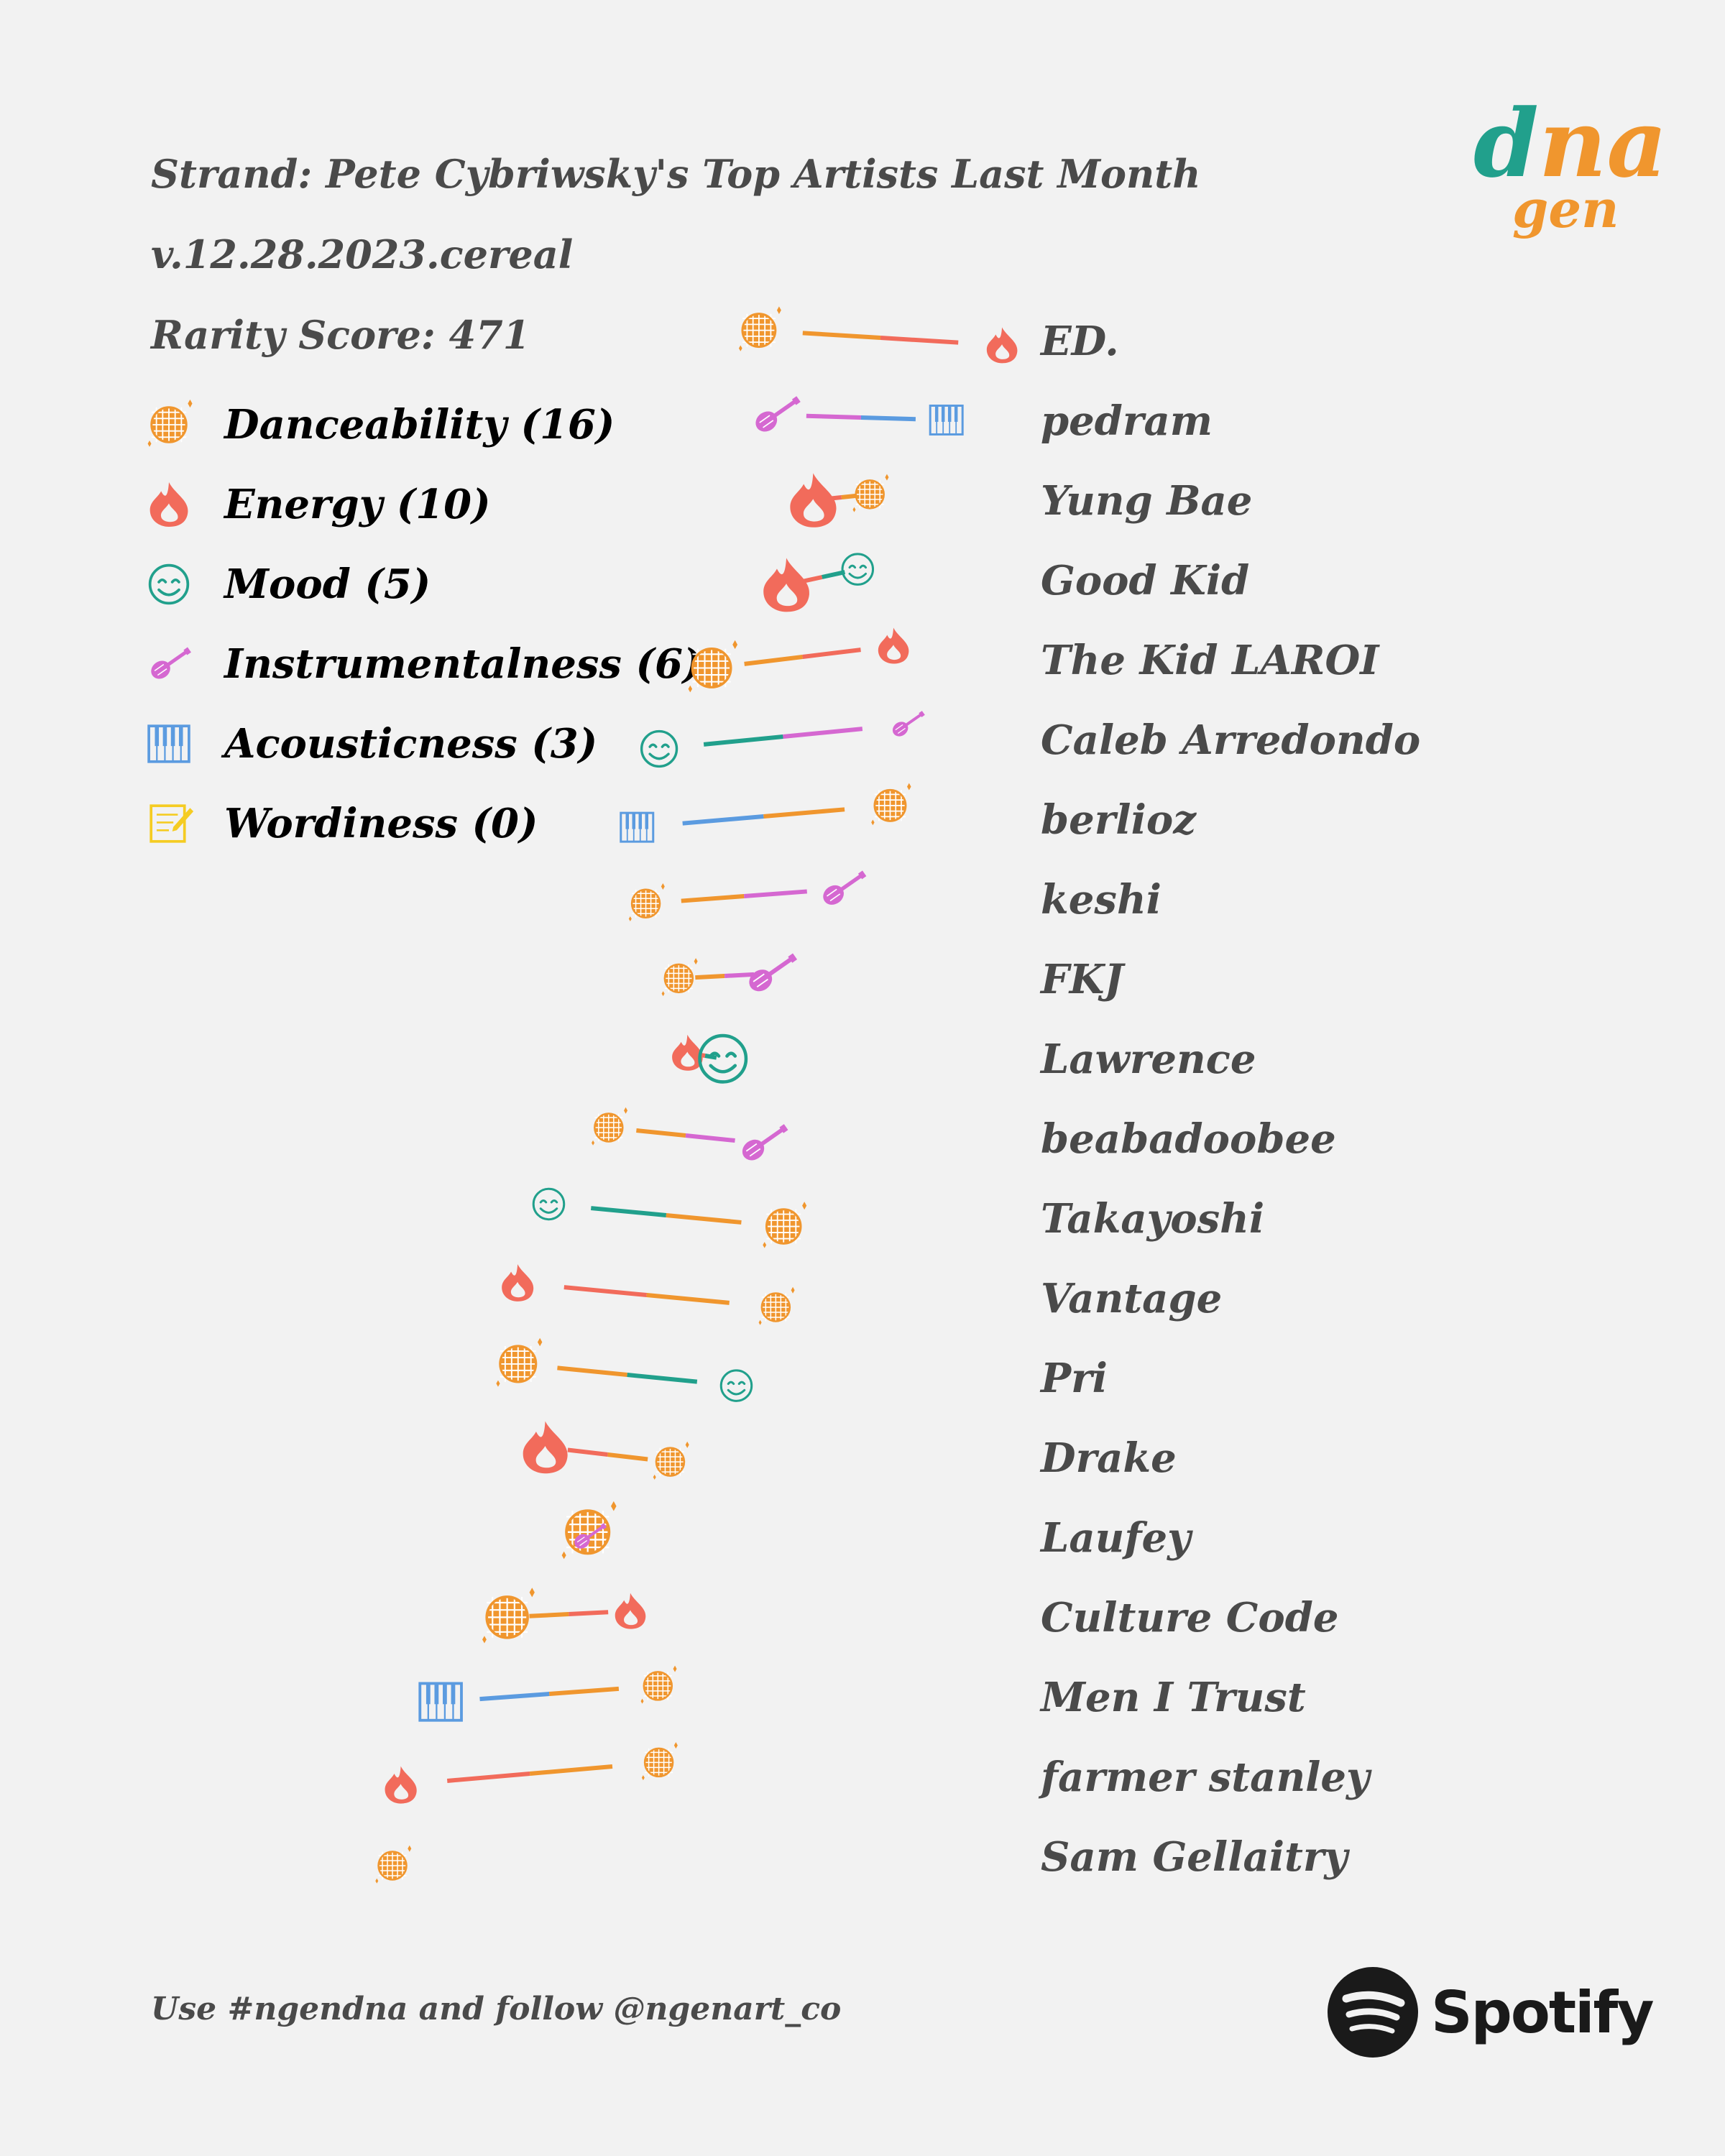  What do you see at coordinates (1127, 421) in the screenshot?
I see `artist-name: pedram` at bounding box center [1127, 421].